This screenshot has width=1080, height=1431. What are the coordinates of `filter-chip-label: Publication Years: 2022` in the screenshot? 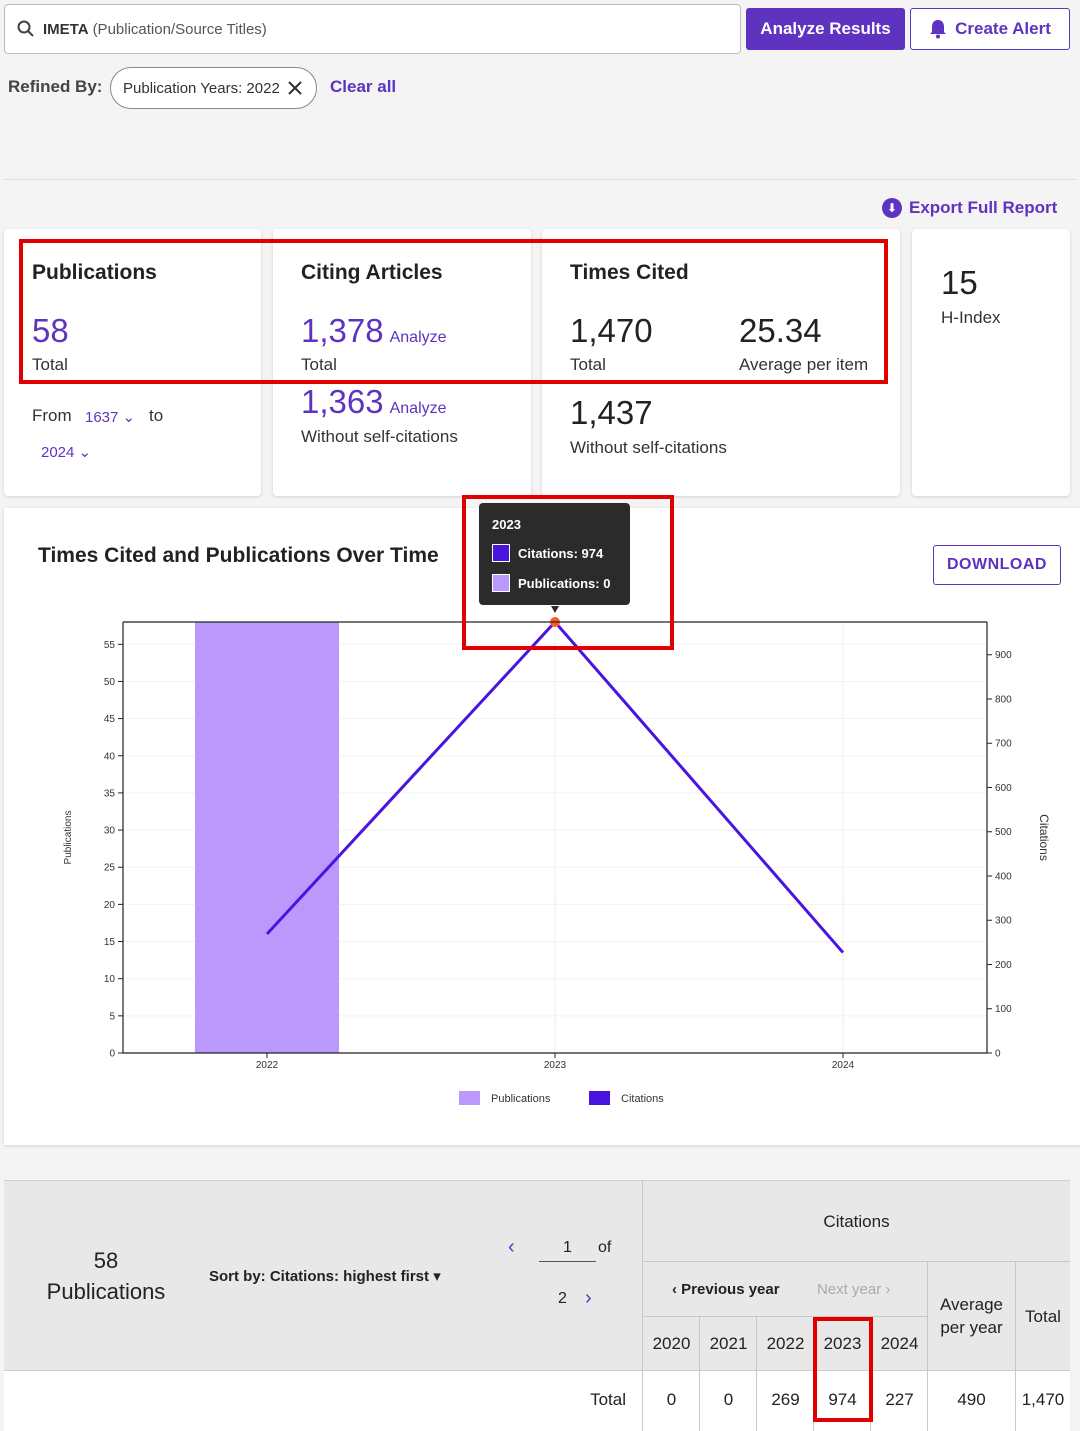 It's located at (201, 88).